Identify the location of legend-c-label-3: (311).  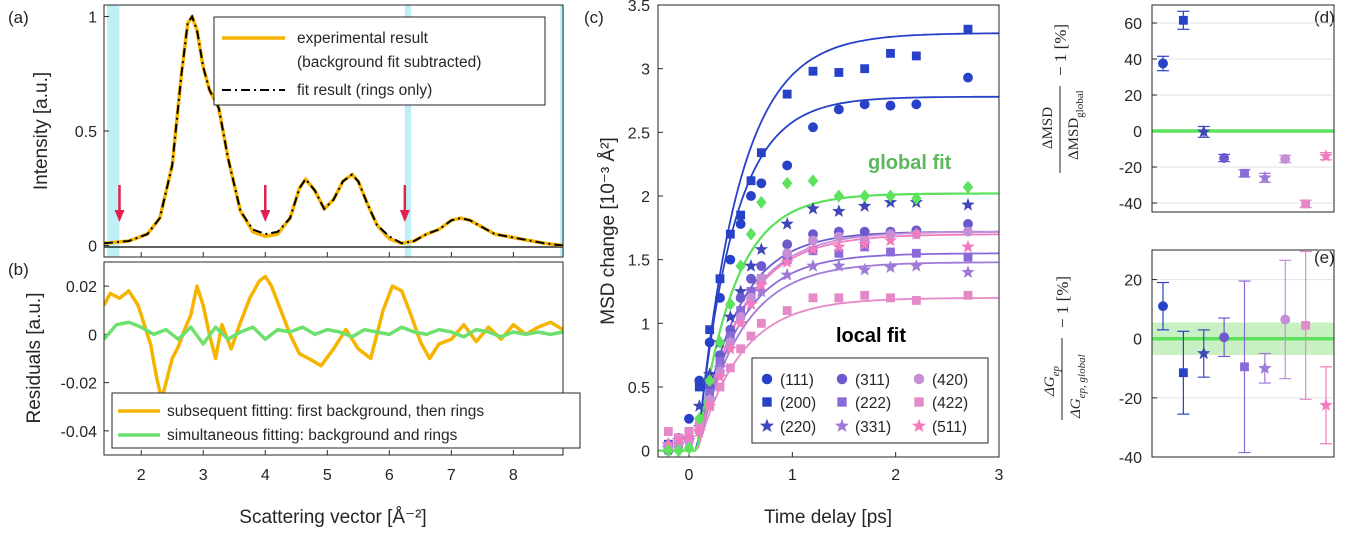
(872, 380).